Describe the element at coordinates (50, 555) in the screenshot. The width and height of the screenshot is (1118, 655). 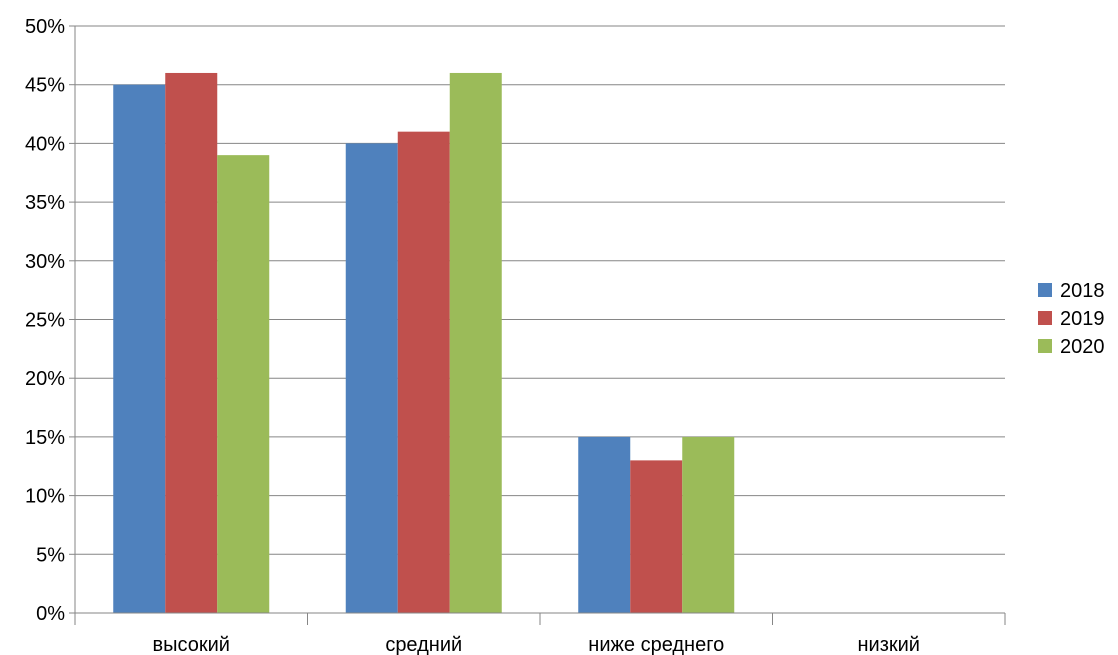
I see `y-tick-label: 5%` at that location.